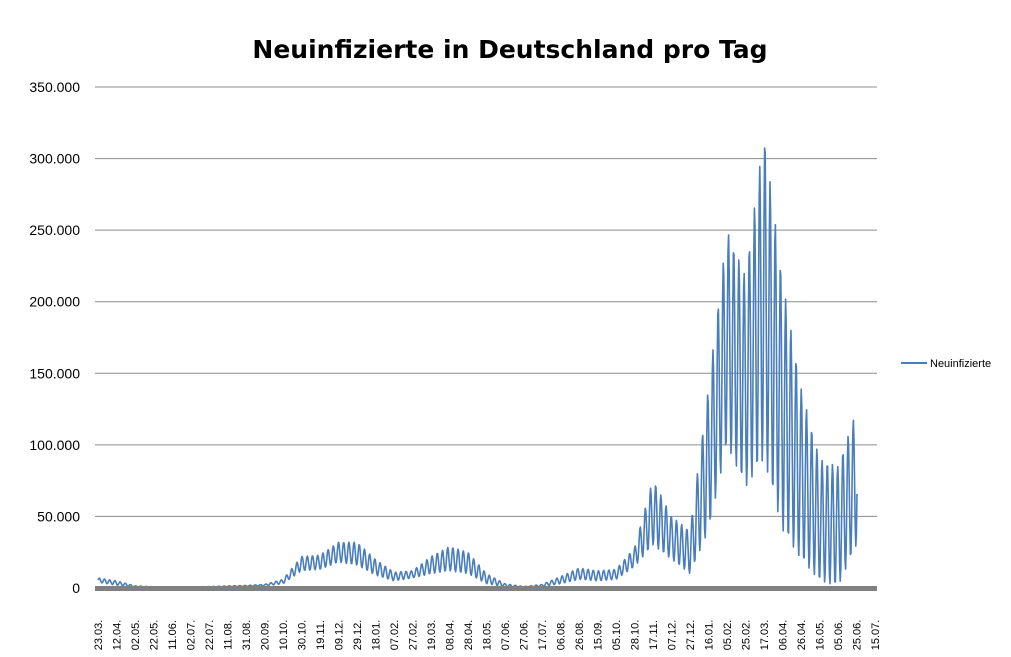 The width and height of the screenshot is (1011, 657). I want to click on x-tick-label: 17.07., so click(543, 635).